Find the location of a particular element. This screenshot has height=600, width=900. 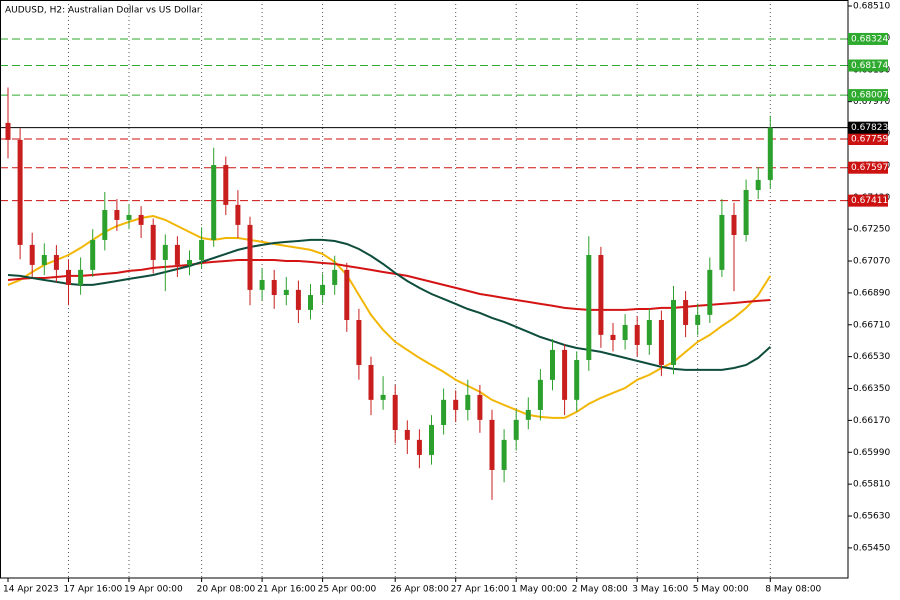

x-tick-label: 5 May 00:00 is located at coordinates (721, 590).